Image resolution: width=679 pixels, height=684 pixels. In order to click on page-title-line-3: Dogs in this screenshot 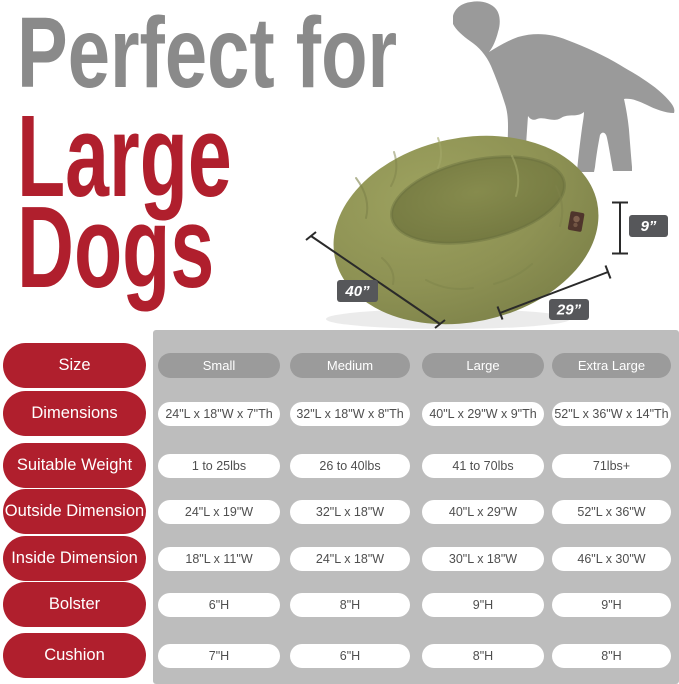, I will do `click(116, 247)`.